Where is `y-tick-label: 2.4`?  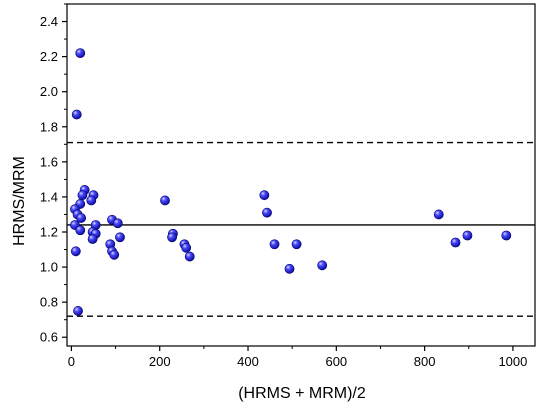
y-tick-label: 2.4 is located at coordinates (49, 21).